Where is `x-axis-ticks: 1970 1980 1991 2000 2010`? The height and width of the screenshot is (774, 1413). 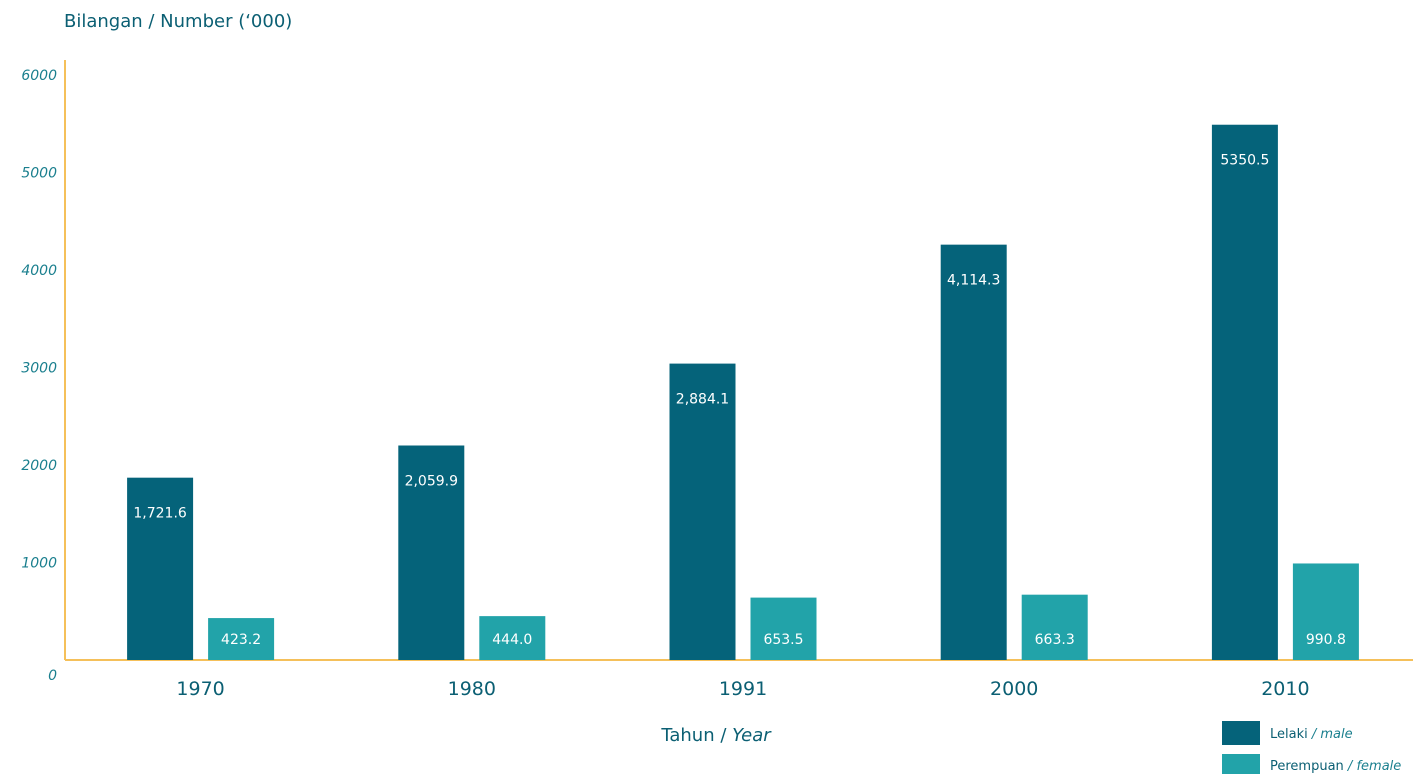 x-axis-ticks: 1970 1980 1991 2000 2010 is located at coordinates (742, 689).